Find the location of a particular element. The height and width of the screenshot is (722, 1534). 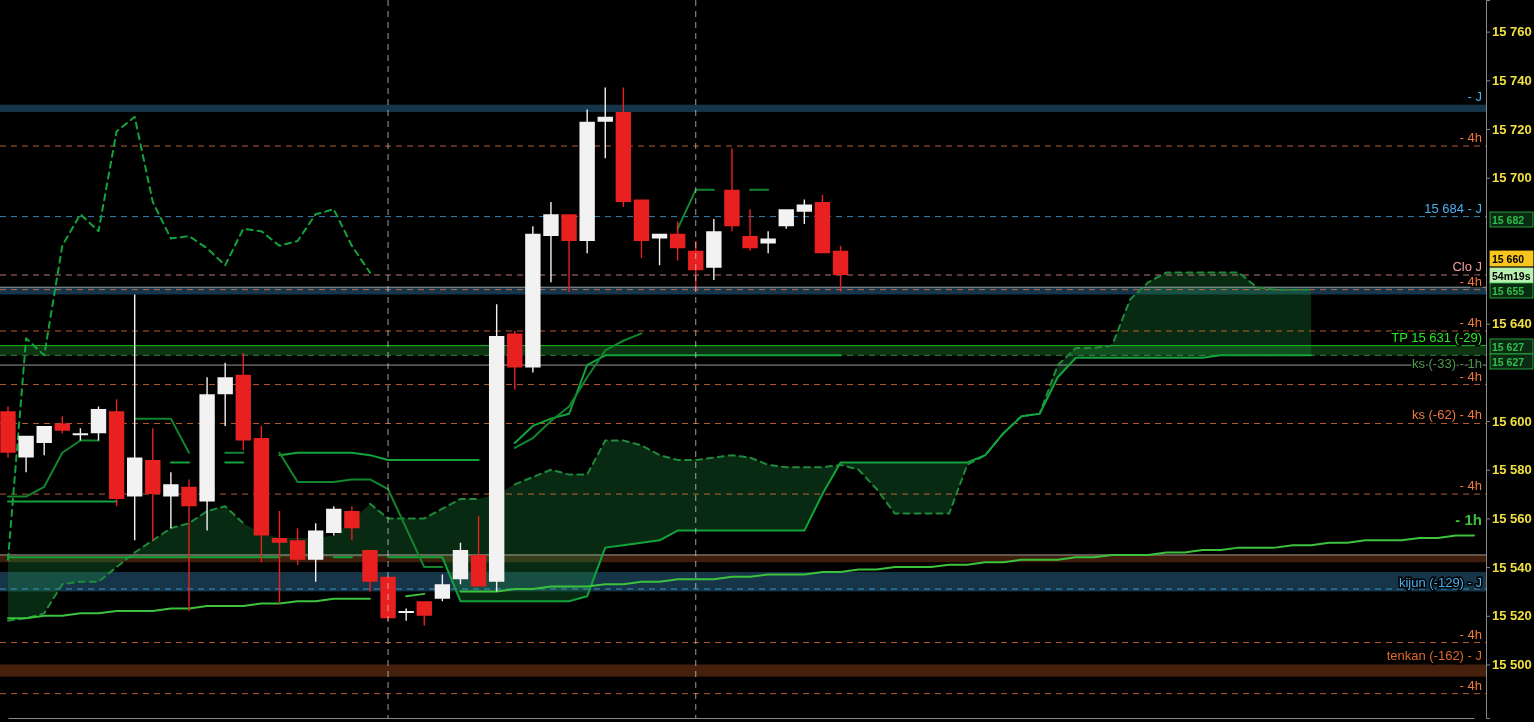

ref-line-label: ks (-62) - 4h is located at coordinates (1446, 415).